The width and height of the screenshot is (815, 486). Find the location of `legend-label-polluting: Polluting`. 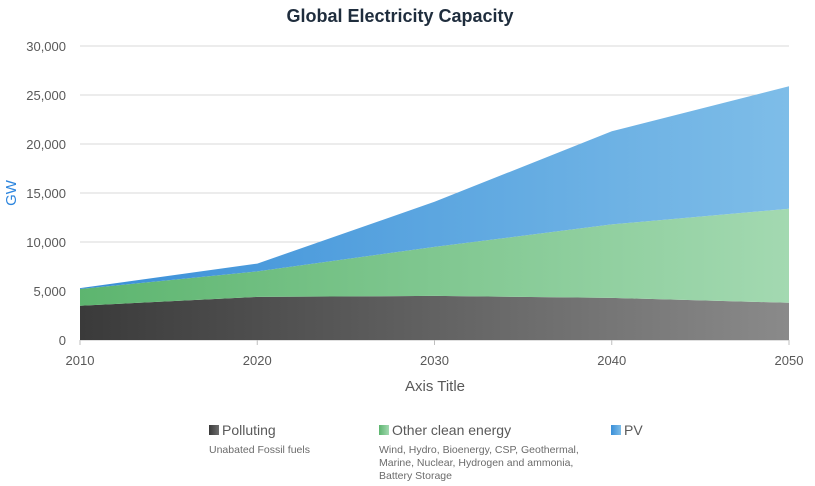

legend-label-polluting: Polluting is located at coordinates (249, 430).